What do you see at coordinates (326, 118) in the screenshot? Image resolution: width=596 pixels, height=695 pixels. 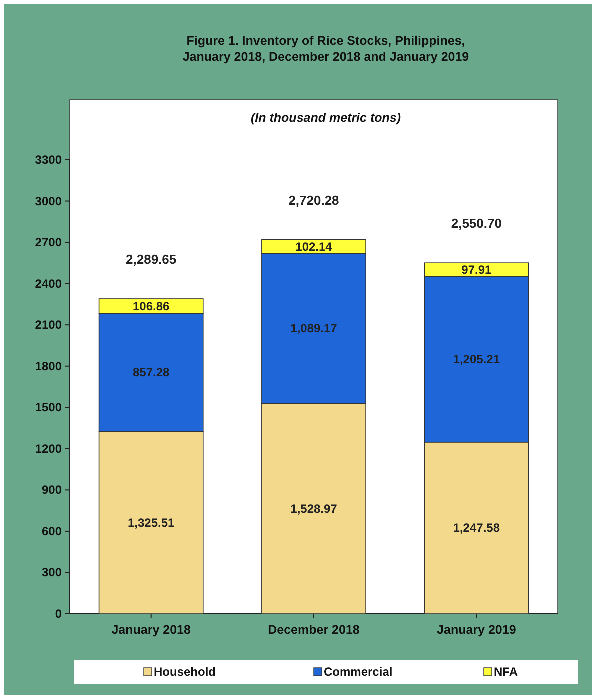 I see `chart-subtitle: (In thousand metric tons)` at bounding box center [326, 118].